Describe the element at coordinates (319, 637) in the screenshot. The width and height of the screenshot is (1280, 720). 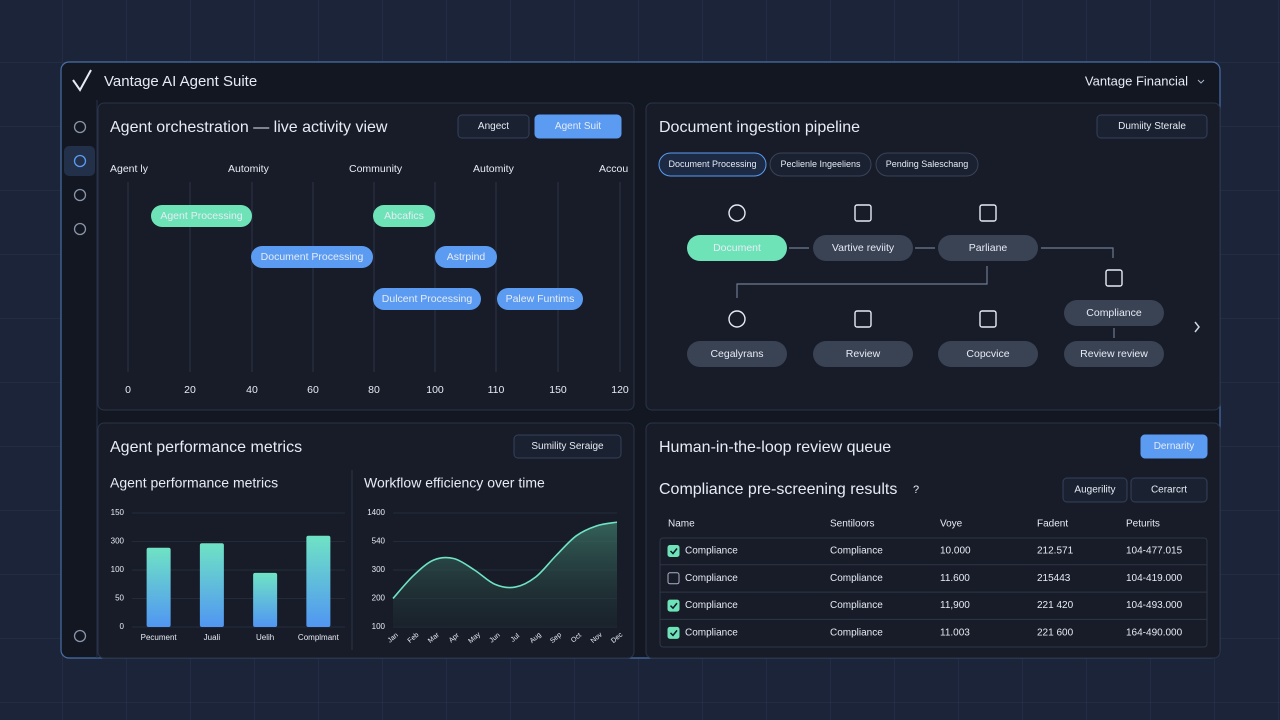
I see `x-tick-label: Complmant` at that location.